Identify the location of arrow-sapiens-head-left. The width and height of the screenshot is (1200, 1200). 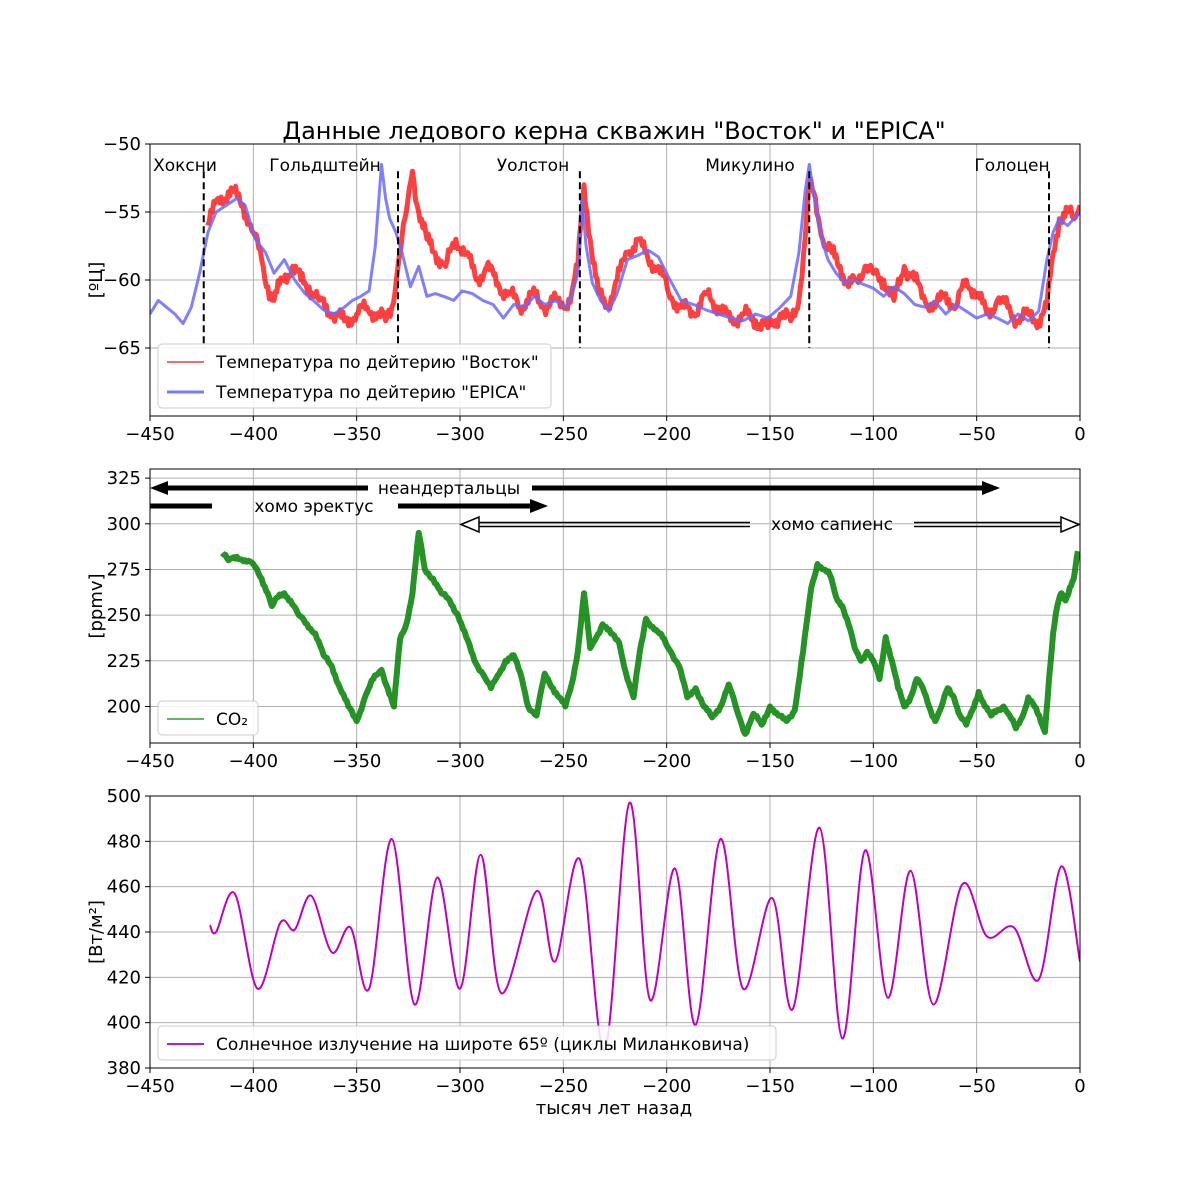
(469, 524).